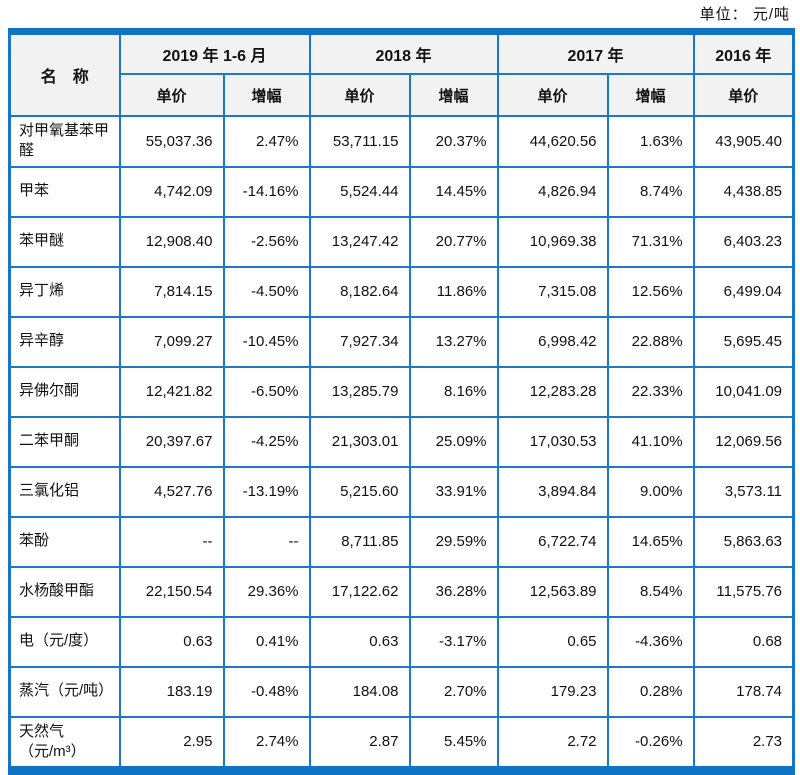 Image resolution: width=800 pixels, height=775 pixels. Describe the element at coordinates (650, 341) in the screenshot. I see `value-cell: 22.88%` at that location.